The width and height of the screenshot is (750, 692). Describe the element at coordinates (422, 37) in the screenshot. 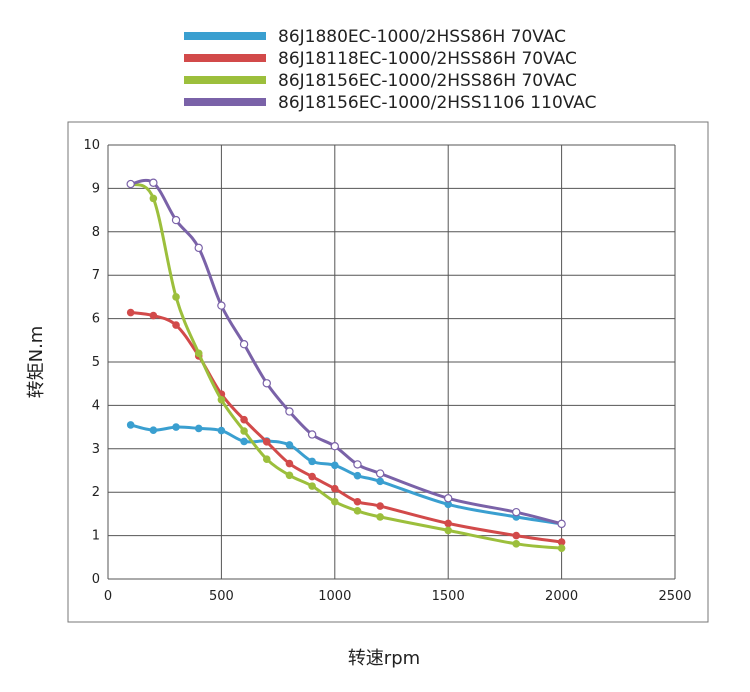

I see `legend-label: 86J1880EC-1000/2HSS86H 70VAC` at that location.